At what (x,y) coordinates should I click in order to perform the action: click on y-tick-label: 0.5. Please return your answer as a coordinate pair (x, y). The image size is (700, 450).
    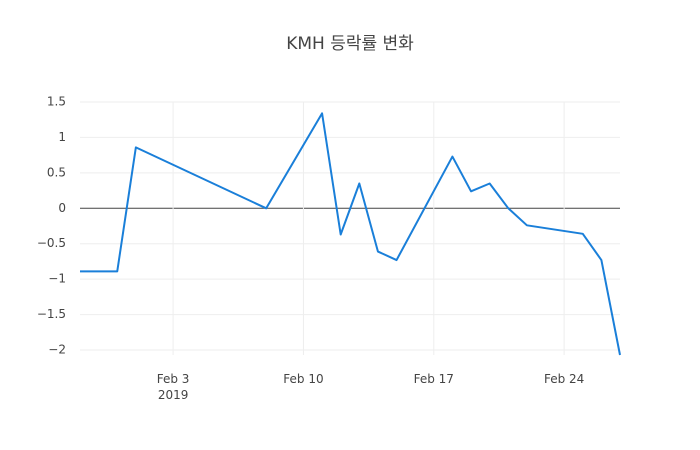
    Looking at the image, I should click on (56, 172).